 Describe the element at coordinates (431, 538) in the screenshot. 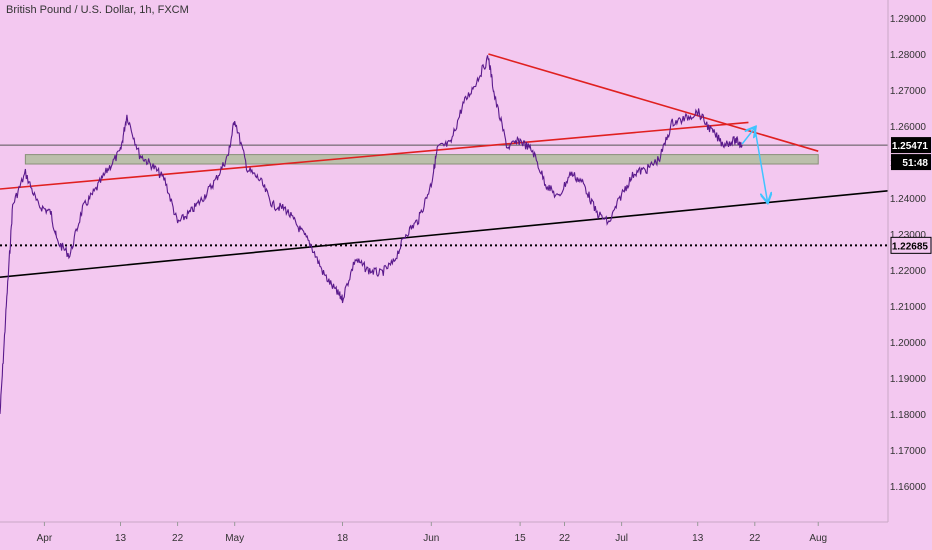

I see `x-tick-label: Jun` at that location.